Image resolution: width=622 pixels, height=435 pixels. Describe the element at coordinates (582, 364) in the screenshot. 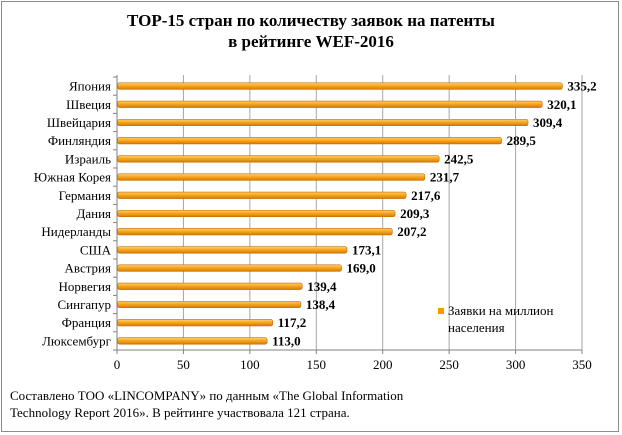

I see `x-tick-label: 350` at that location.